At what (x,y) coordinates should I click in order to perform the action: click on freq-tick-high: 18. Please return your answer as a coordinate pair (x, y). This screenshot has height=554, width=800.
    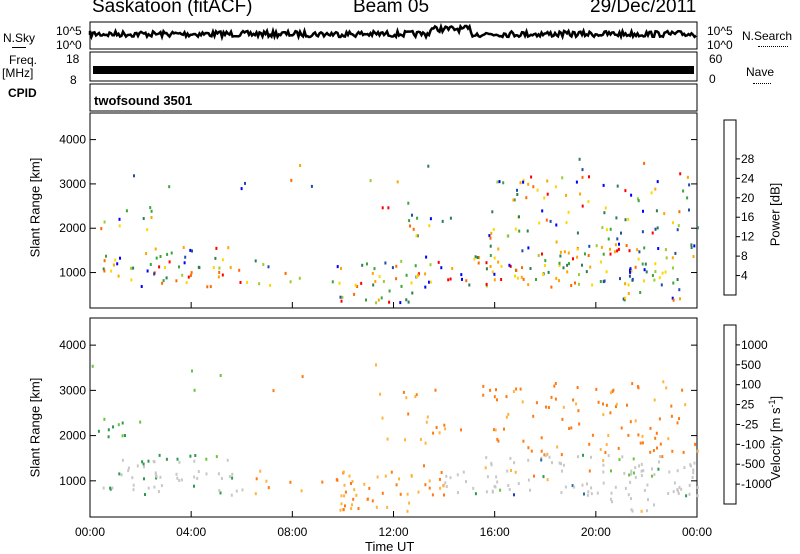
    Looking at the image, I should click on (73, 59).